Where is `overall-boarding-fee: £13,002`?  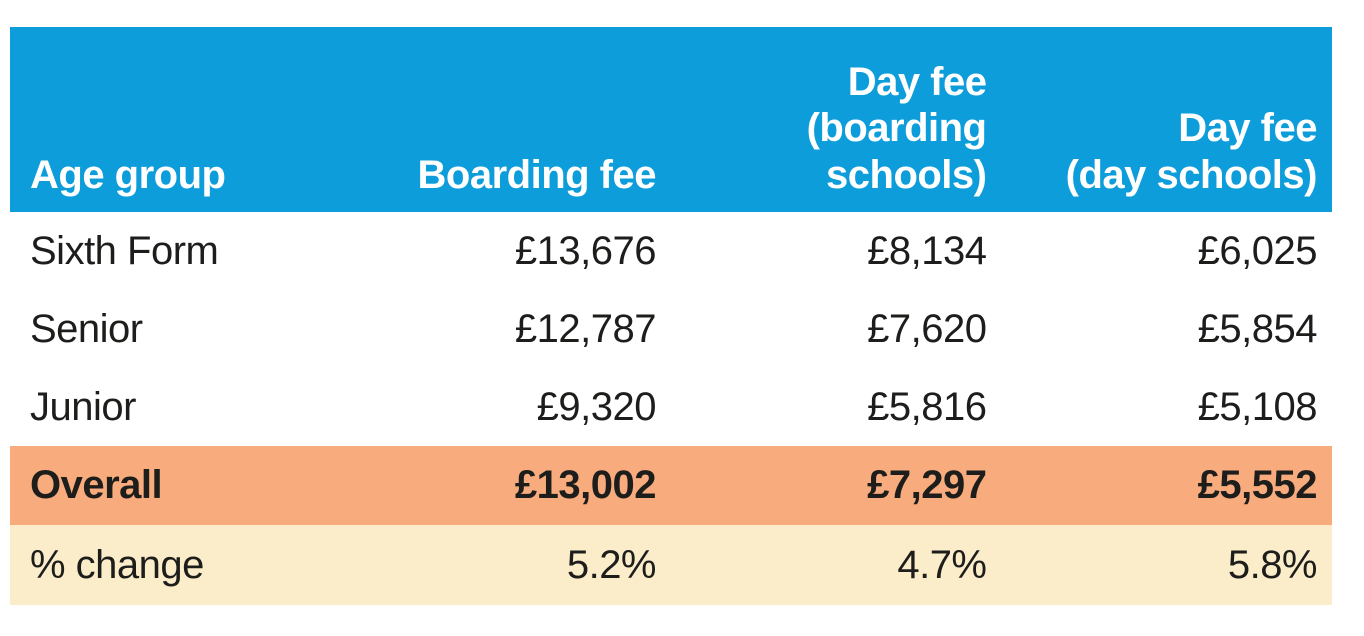
overall-boarding-fee: £13,002 is located at coordinates (585, 485).